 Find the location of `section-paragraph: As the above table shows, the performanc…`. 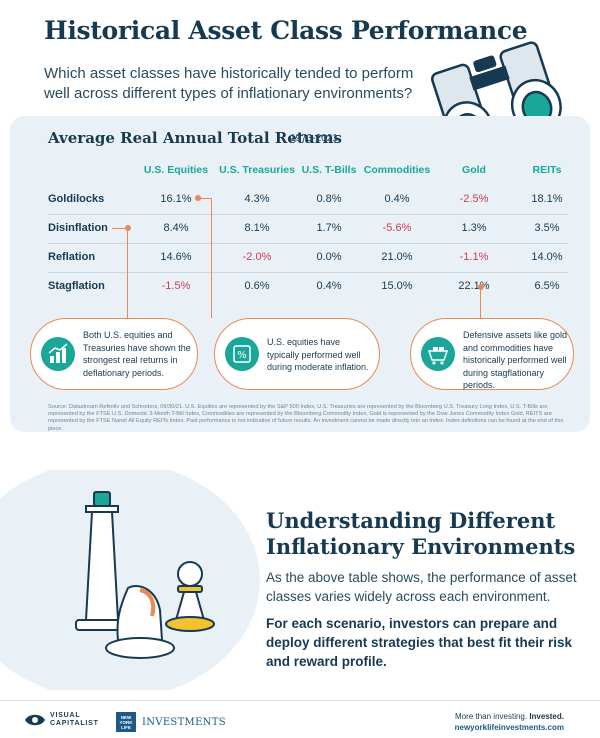

section-paragraph: As the above table shows, the performanc… is located at coordinates (421, 587).